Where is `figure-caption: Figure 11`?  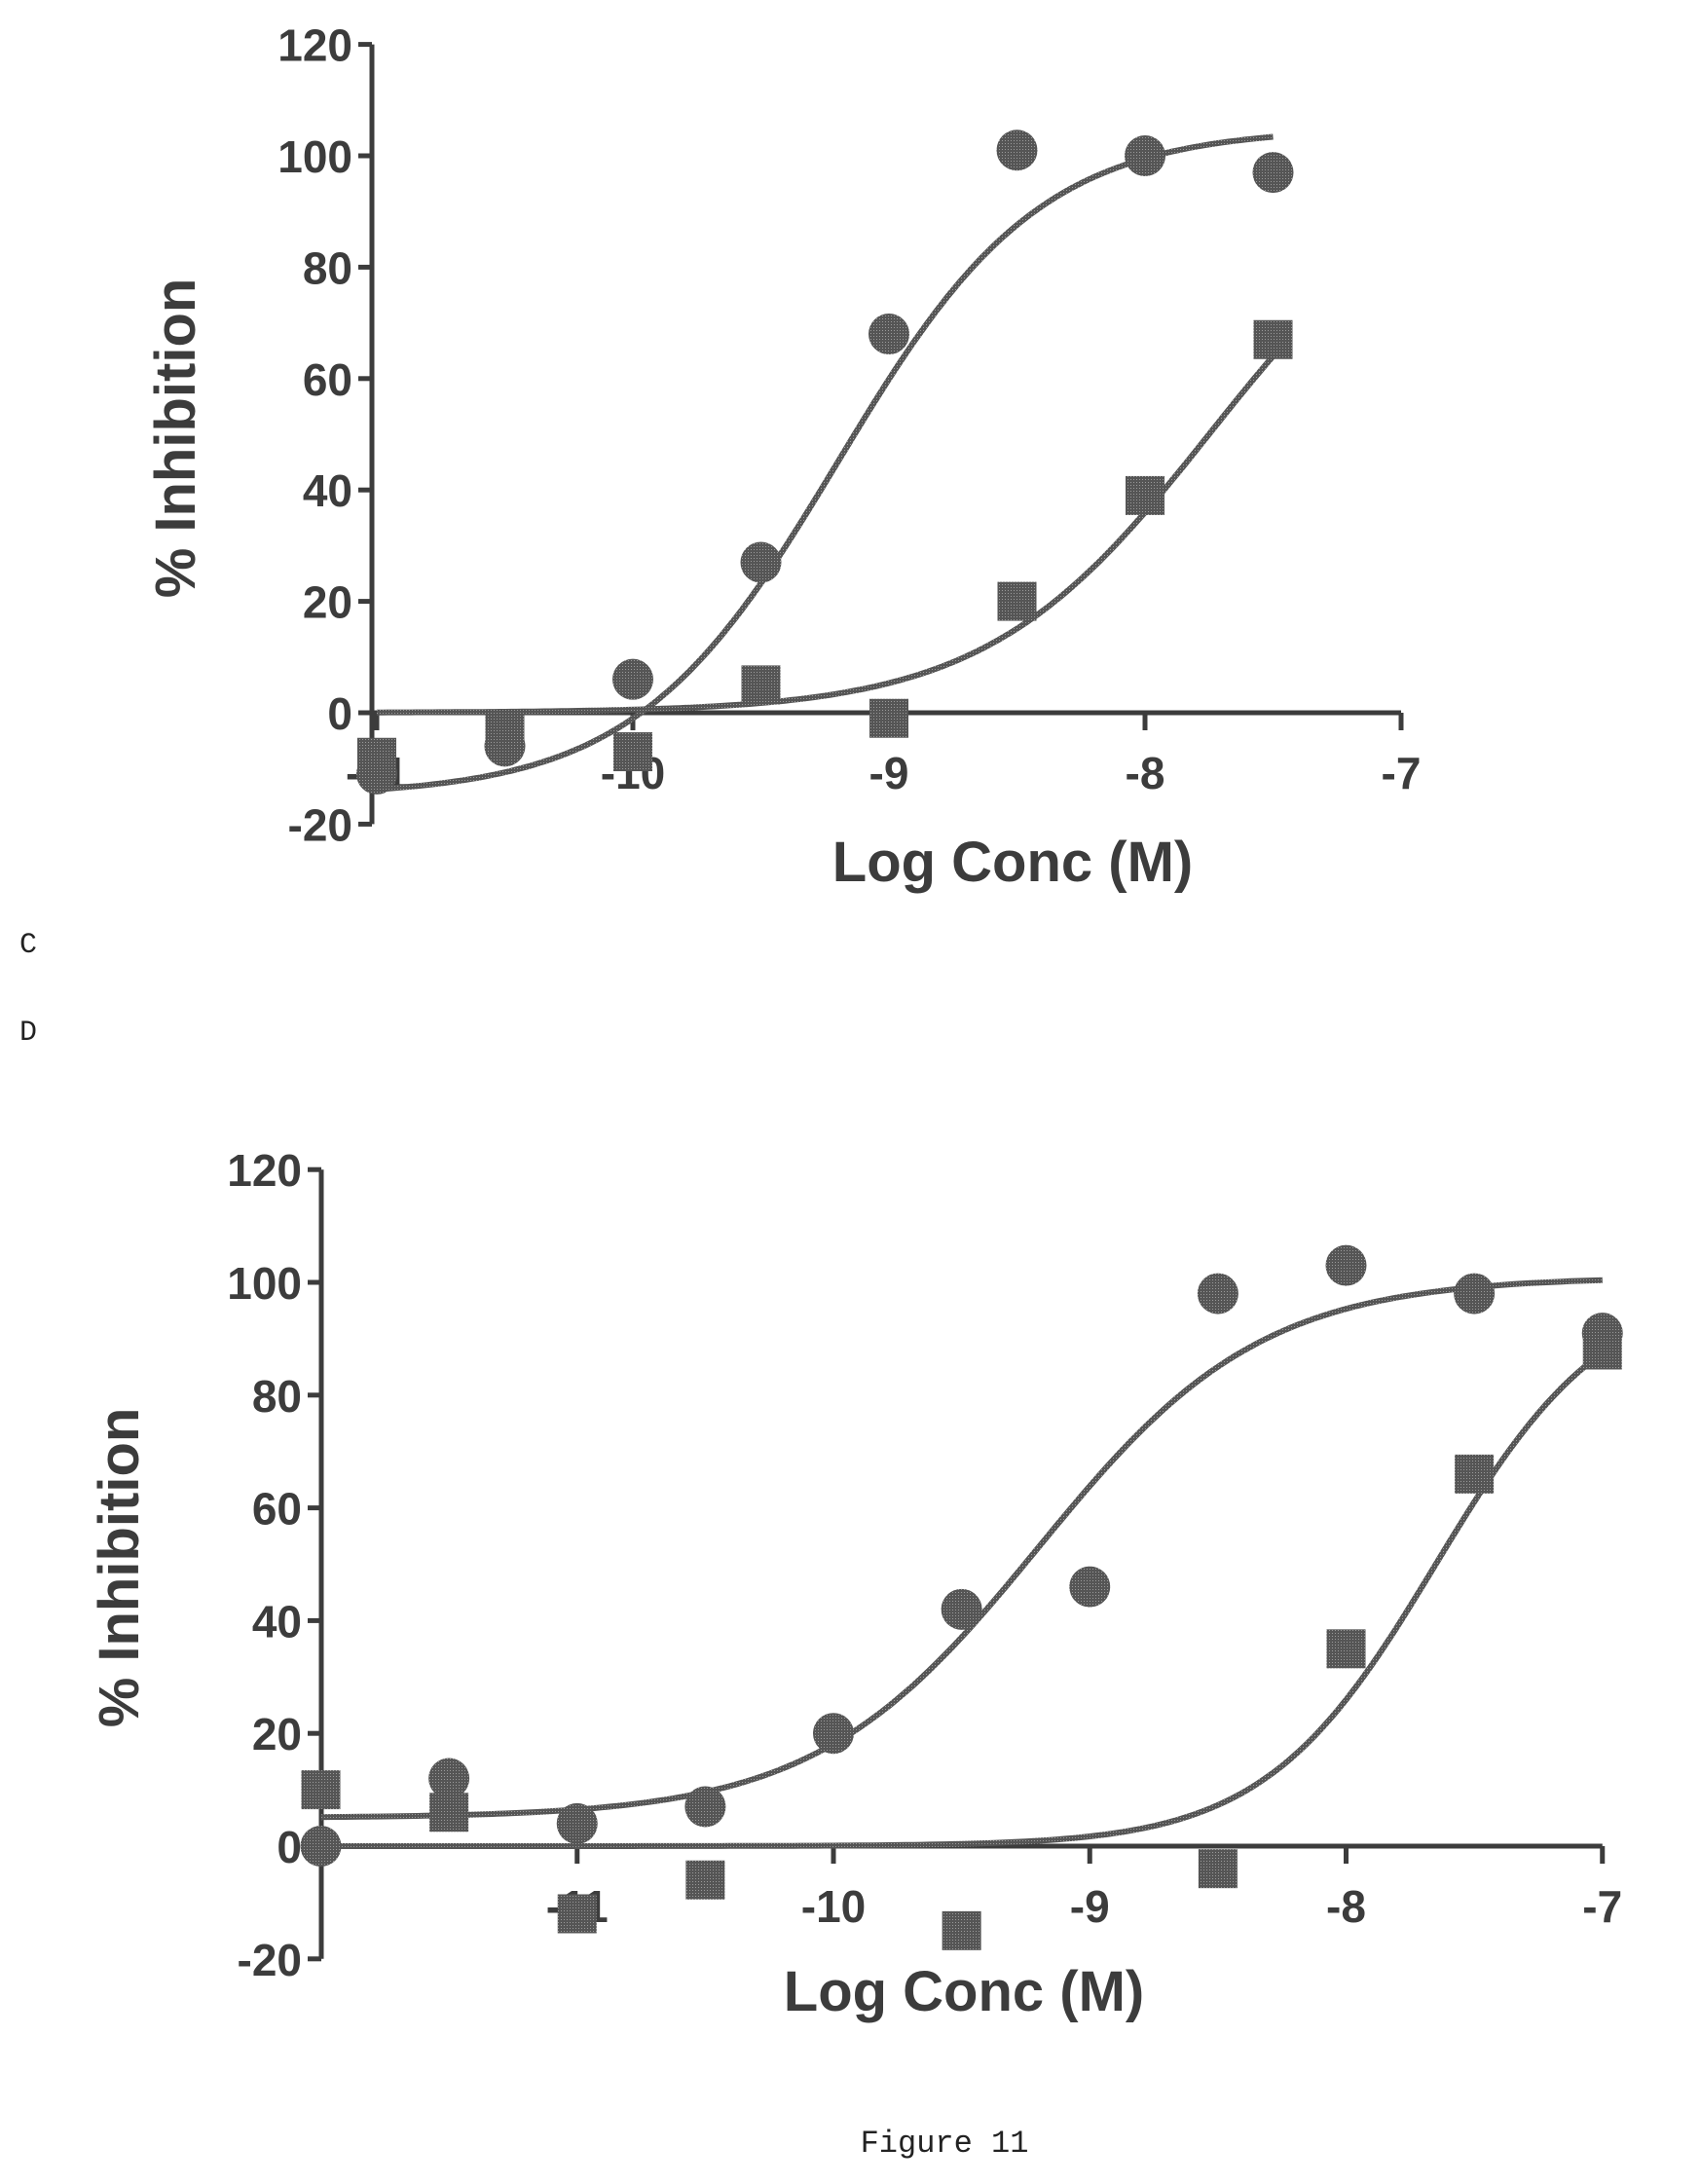
figure-caption: Figure 11 is located at coordinates (945, 2144).